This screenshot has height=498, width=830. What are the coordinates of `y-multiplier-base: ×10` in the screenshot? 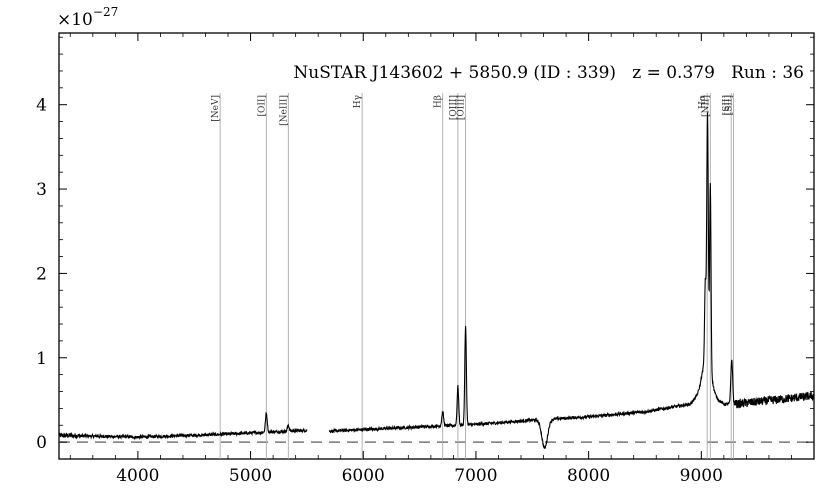 It's located at (75, 20).